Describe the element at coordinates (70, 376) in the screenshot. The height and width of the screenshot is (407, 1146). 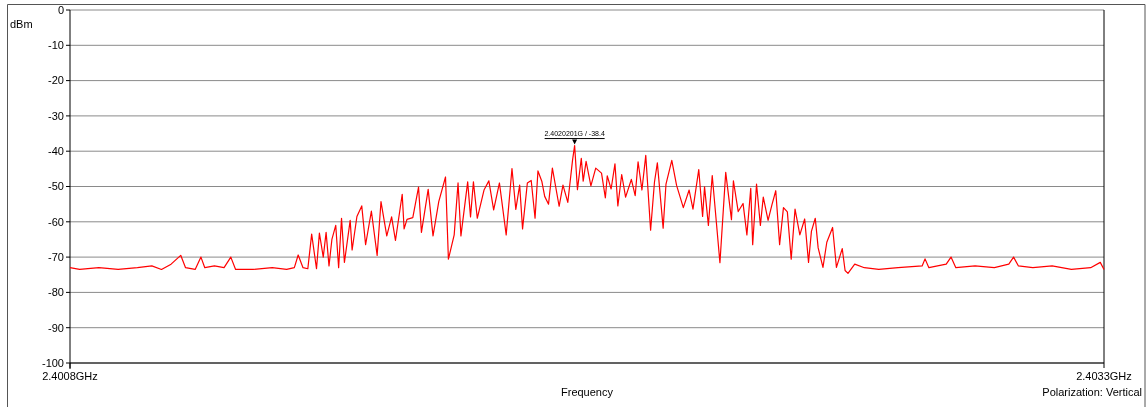
I see `x-tick-label: 2.4008GHz` at that location.